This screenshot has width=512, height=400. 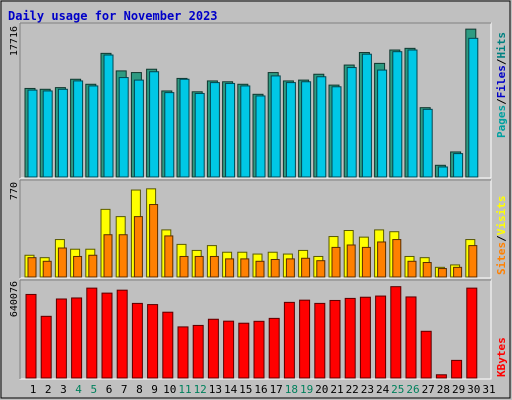 What do you see at coordinates (93, 389) in the screenshot?
I see `day-label: 5` at bounding box center [93, 389].